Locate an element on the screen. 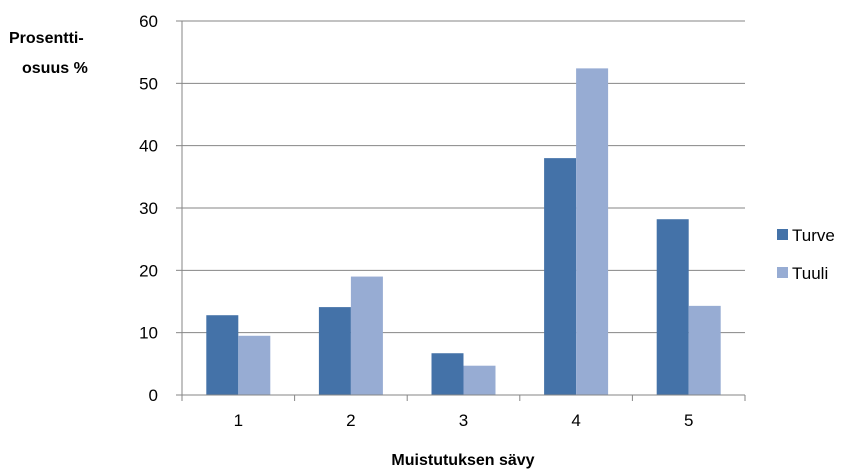 This screenshot has width=852, height=474. y-tick-label: 40 is located at coordinates (148, 146).